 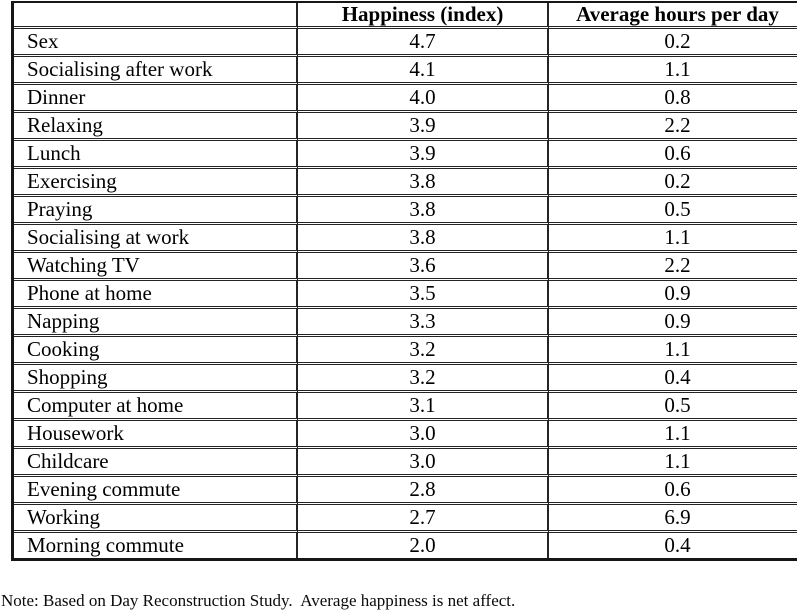 I want to click on activity-cell: Computer at home, so click(x=156, y=407).